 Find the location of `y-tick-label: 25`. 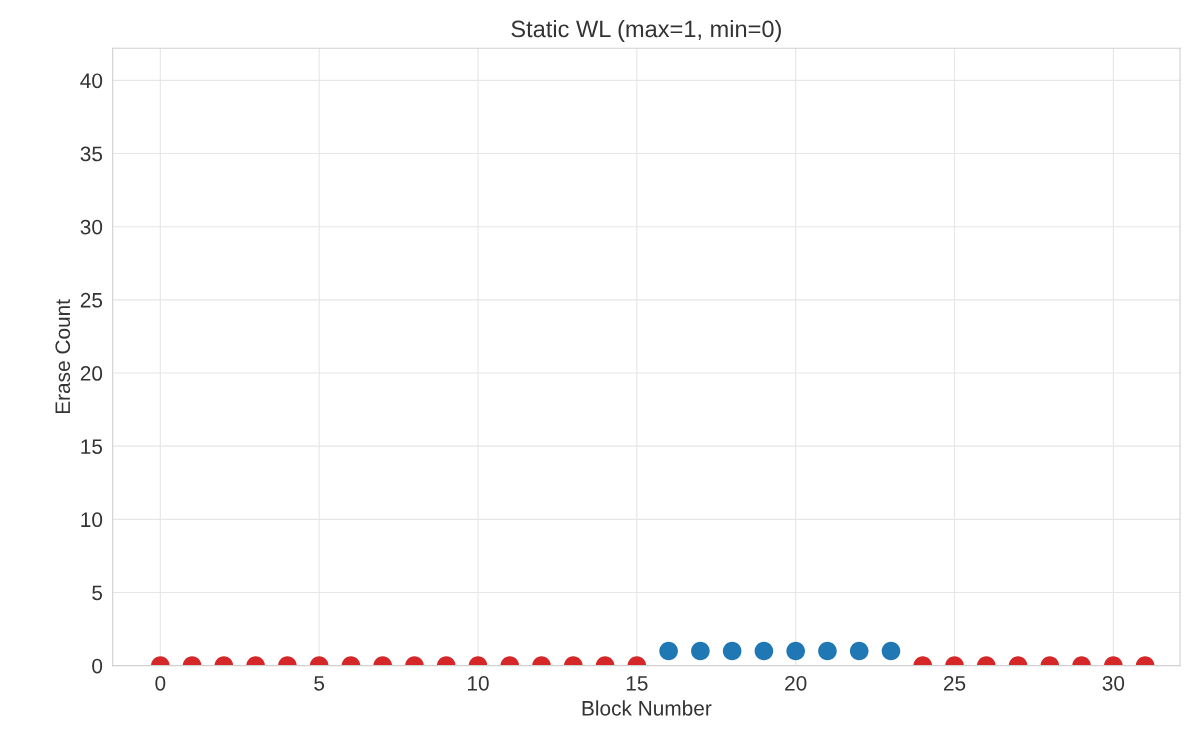

y-tick-label: 25 is located at coordinates (91, 300).